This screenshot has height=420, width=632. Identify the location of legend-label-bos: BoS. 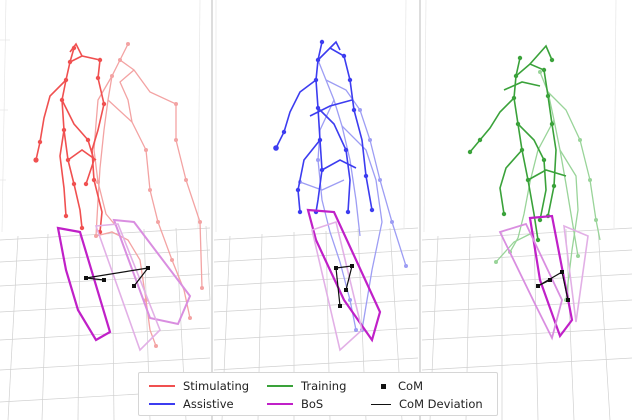
(312, 404).